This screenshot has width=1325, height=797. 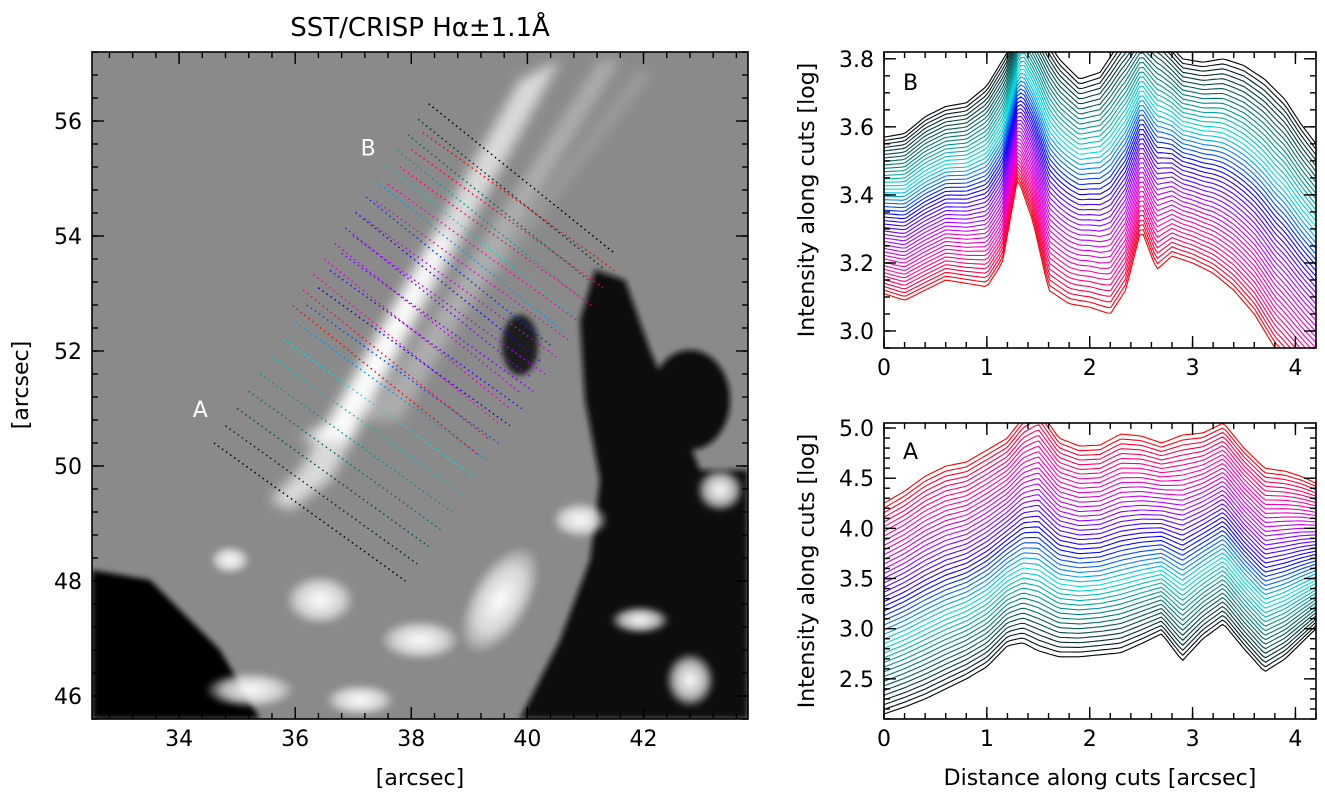 What do you see at coordinates (68, 697) in the screenshot?
I see `y-tick-label: 46` at bounding box center [68, 697].